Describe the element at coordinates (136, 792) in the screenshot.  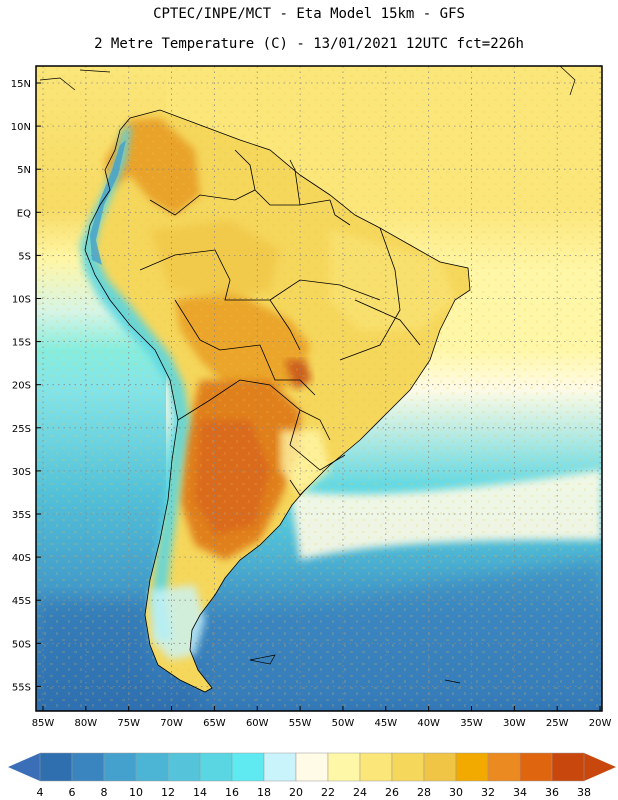
I see `colorbar-label: 10` at that location.